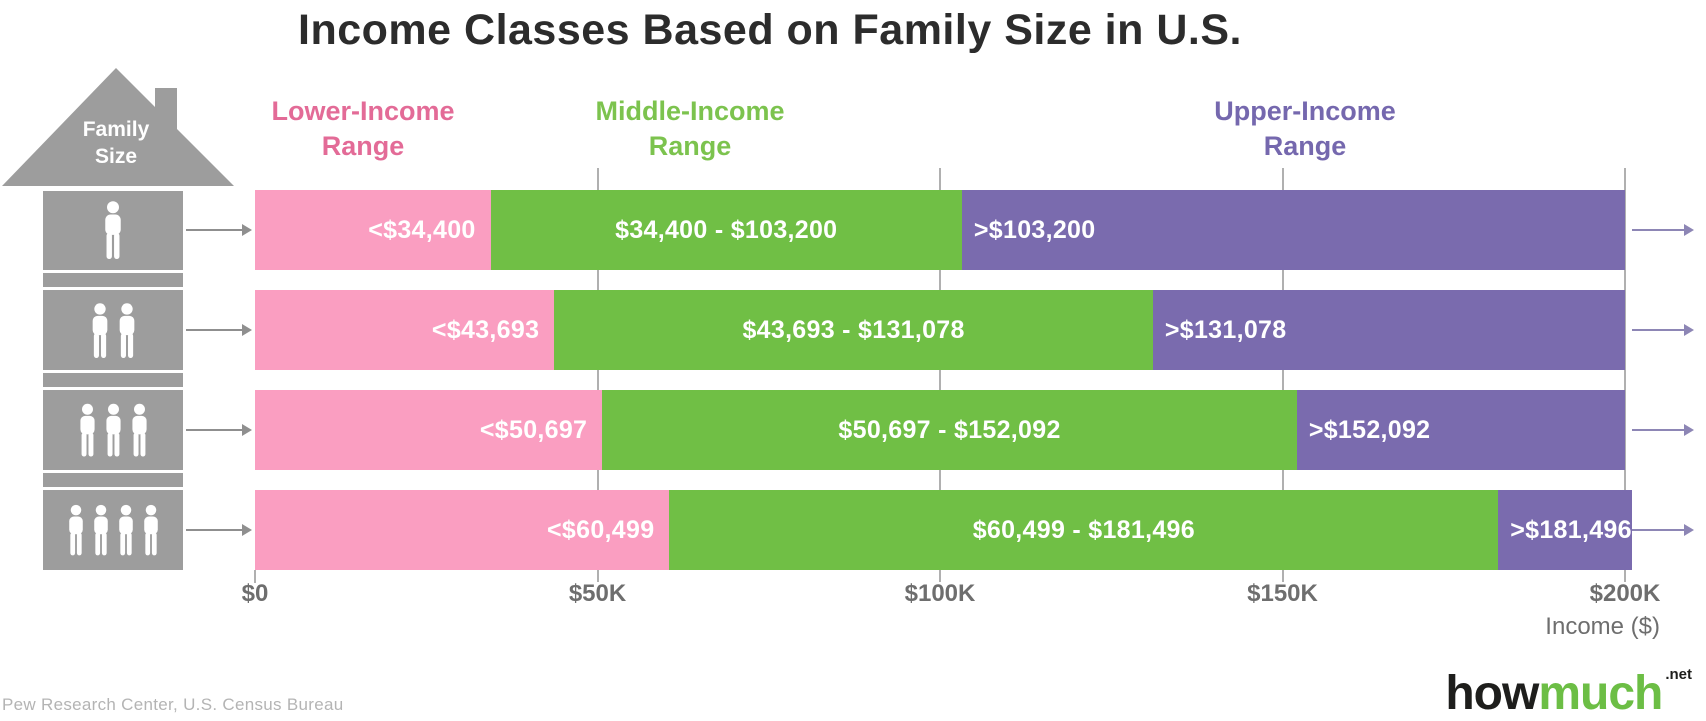 This screenshot has width=1706, height=721. What do you see at coordinates (1282, 375) in the screenshot?
I see `gridline-150K` at bounding box center [1282, 375].